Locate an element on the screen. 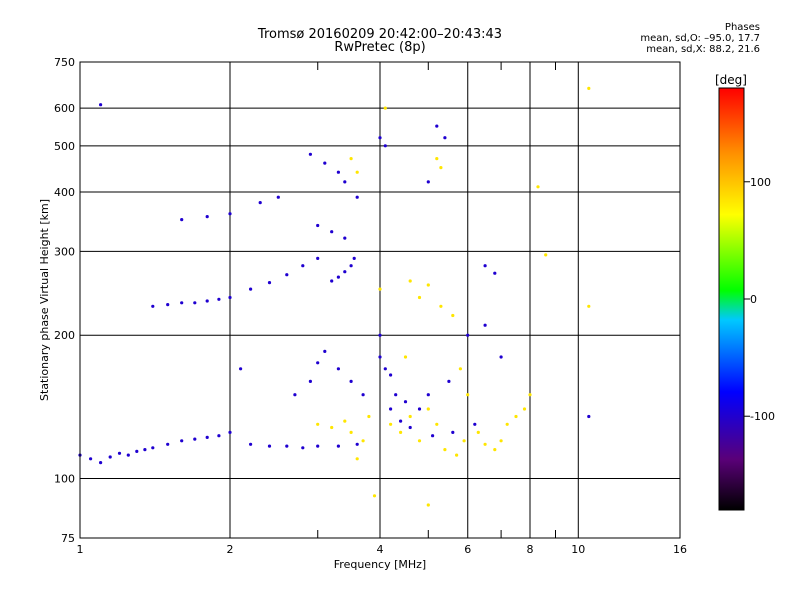  x-tick-label: 6 is located at coordinates (467, 549).